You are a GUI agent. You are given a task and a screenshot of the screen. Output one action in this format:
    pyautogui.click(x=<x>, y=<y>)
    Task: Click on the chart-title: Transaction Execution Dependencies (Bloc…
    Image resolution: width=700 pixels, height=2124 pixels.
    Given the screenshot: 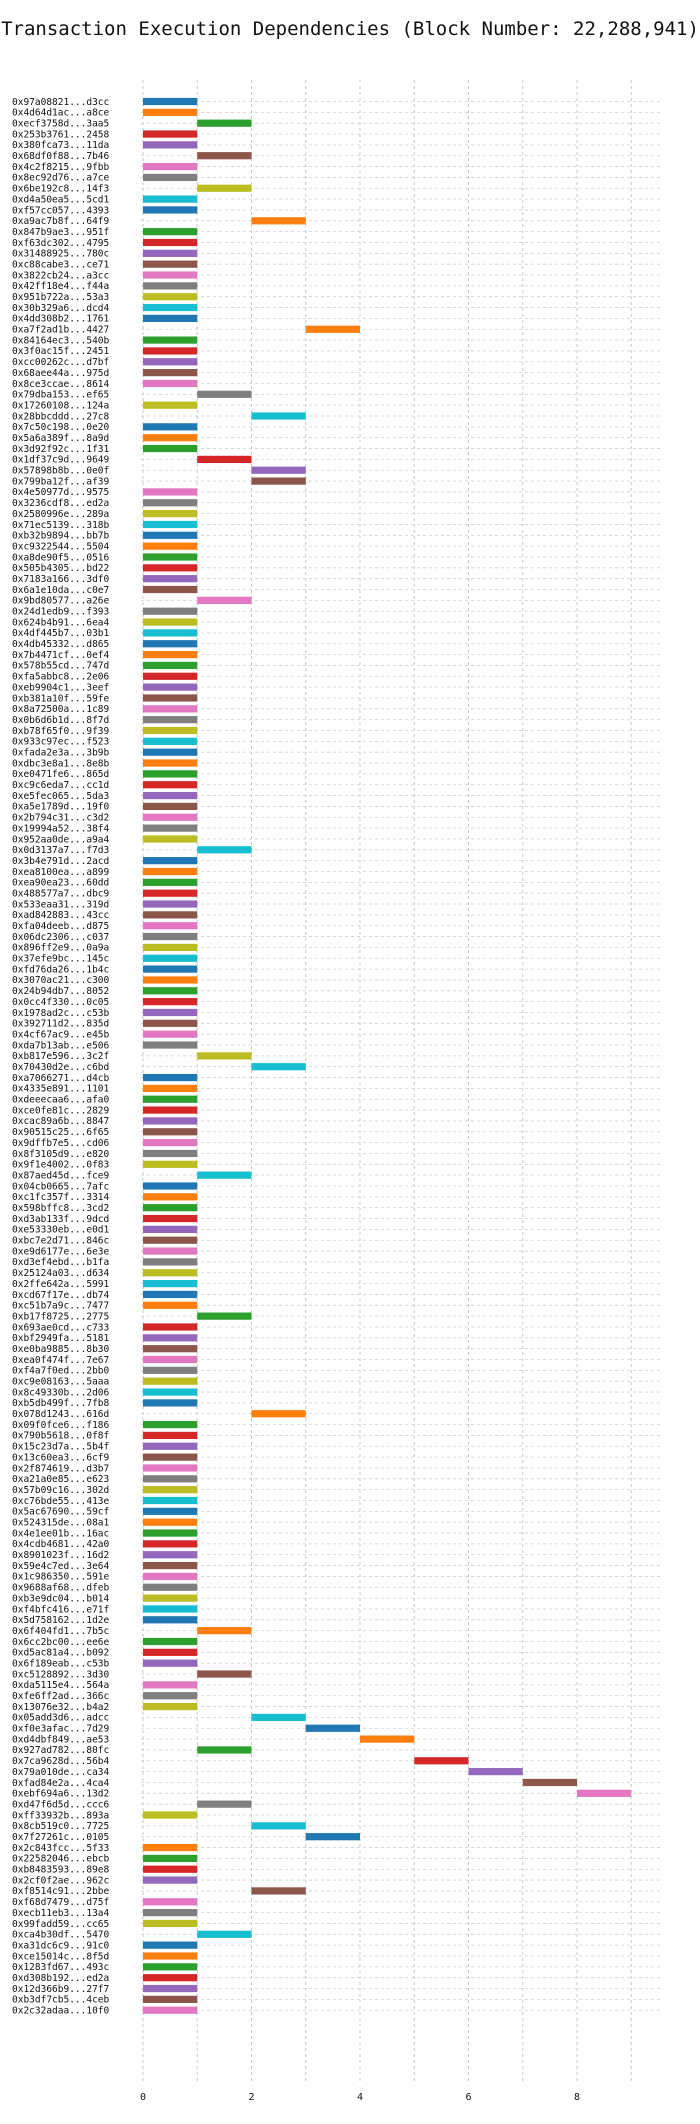 What is the action you would take?
    pyautogui.click(x=350, y=29)
    